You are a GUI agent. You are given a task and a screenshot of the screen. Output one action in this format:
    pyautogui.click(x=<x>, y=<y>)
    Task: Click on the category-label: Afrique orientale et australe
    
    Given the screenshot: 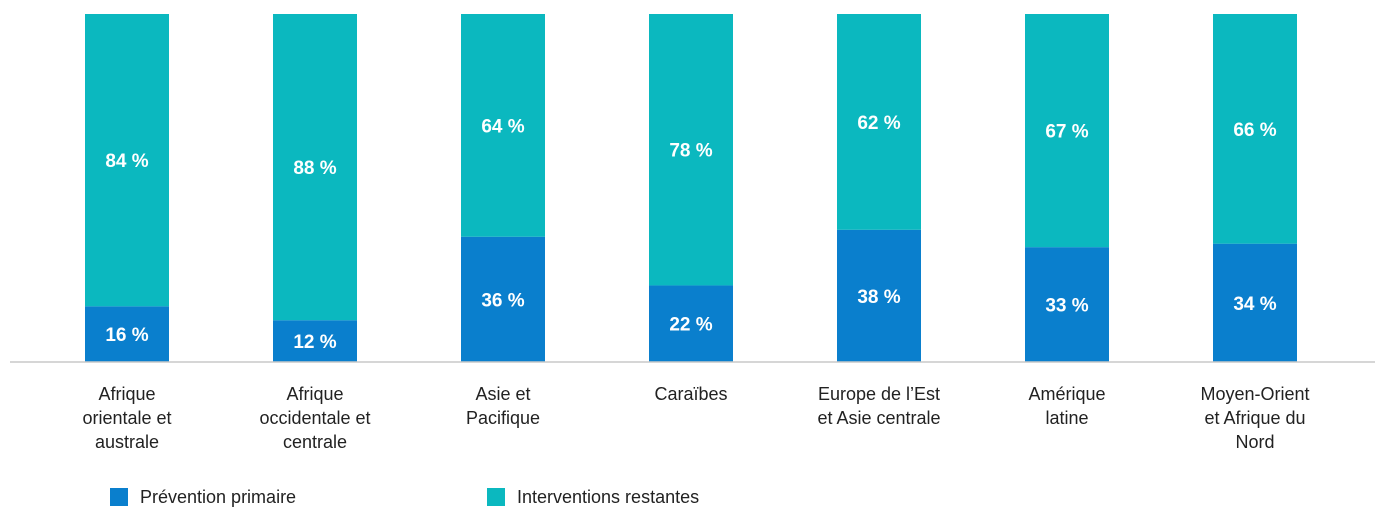 What is the action you would take?
    pyautogui.click(x=126, y=418)
    